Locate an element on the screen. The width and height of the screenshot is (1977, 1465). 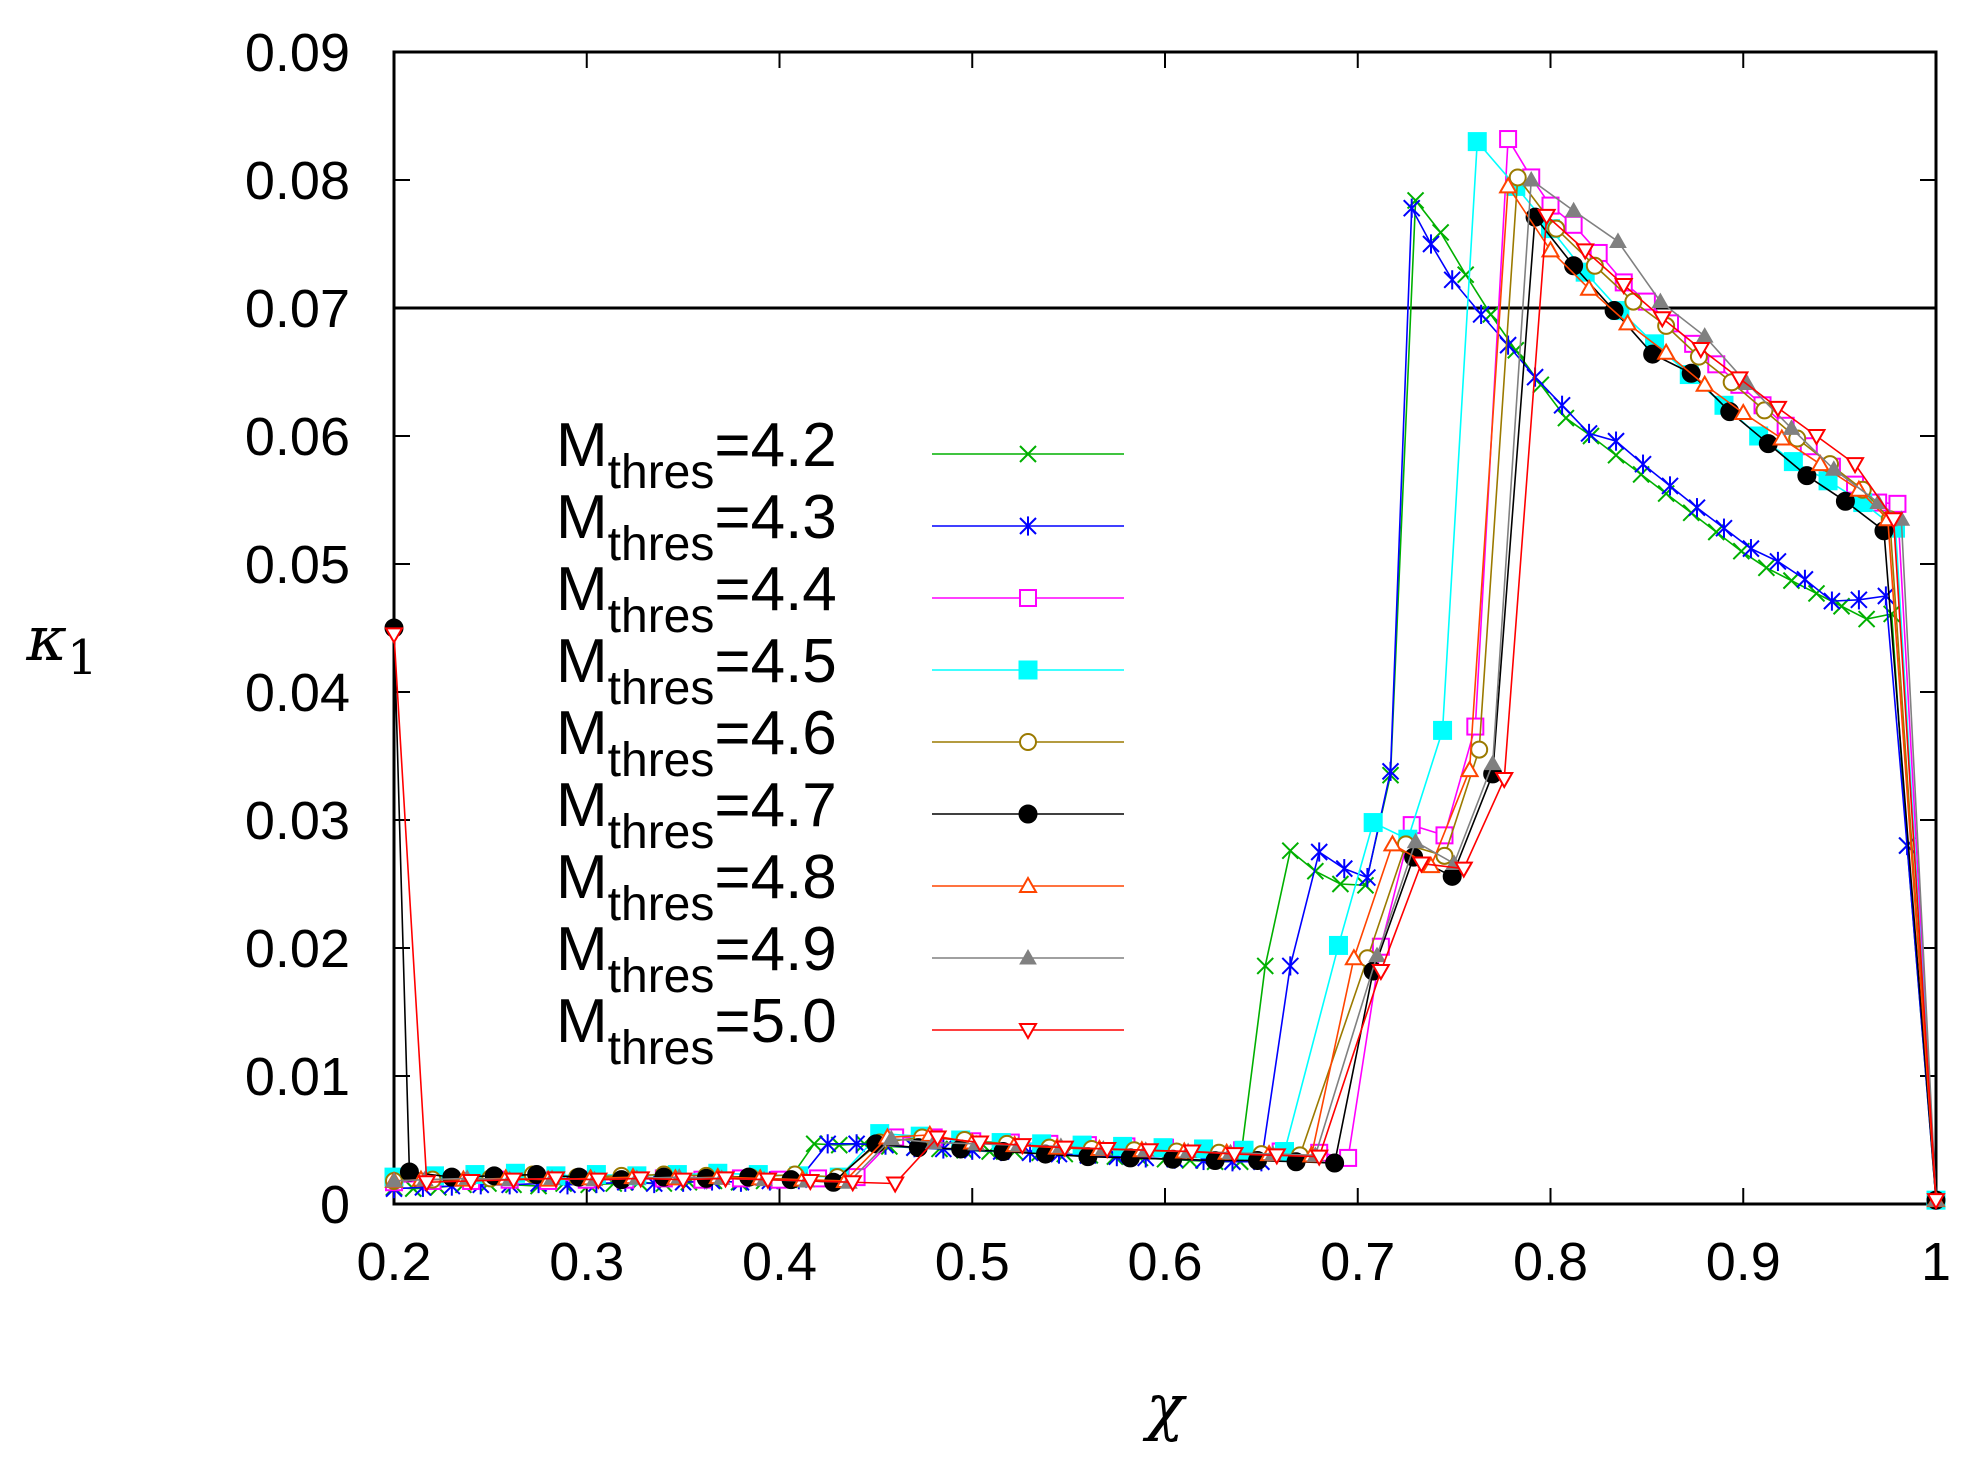
y-axis-title-sub: 1 is located at coordinates (82, 658).